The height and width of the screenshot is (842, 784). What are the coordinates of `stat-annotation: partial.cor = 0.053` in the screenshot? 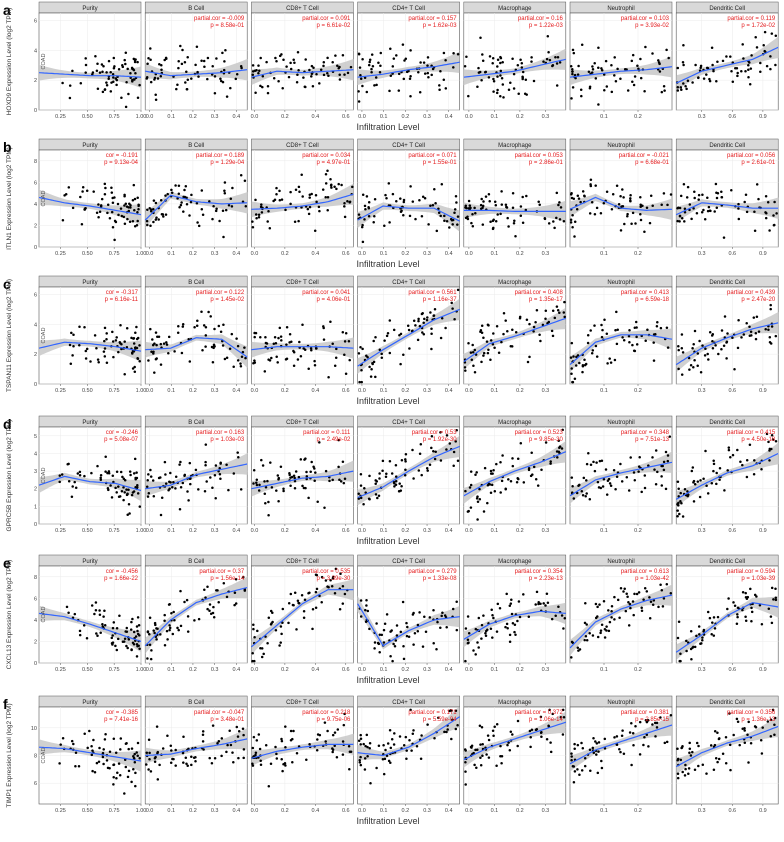 It's located at (539, 156).